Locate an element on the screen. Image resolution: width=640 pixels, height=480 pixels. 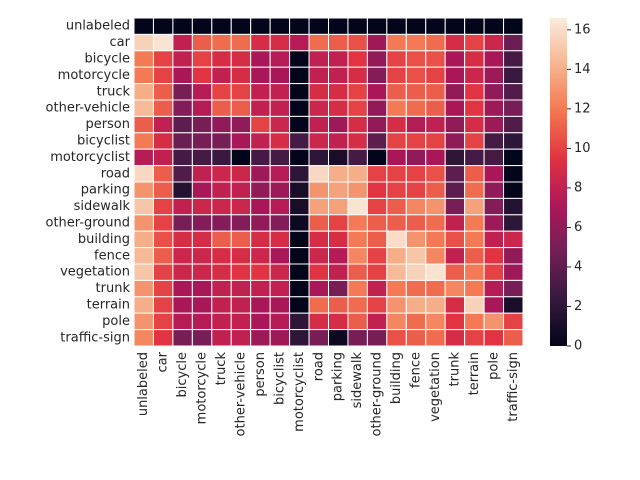
colorbar-tick-label: 8 is located at coordinates (578, 187).